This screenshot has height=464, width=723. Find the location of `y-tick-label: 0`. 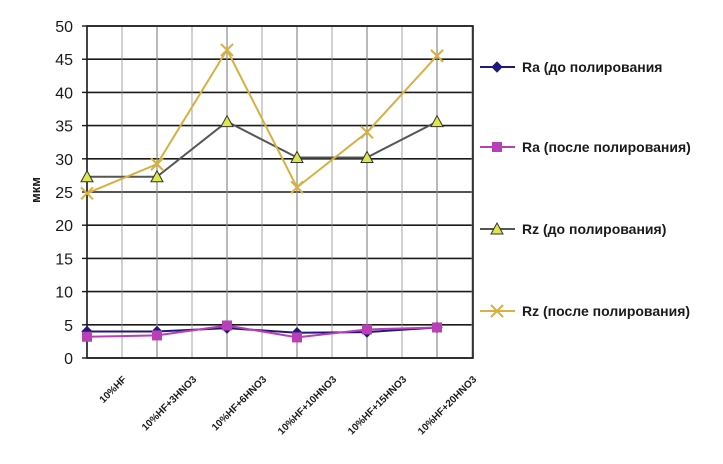

y-tick-label: 0 is located at coordinates (68, 359).